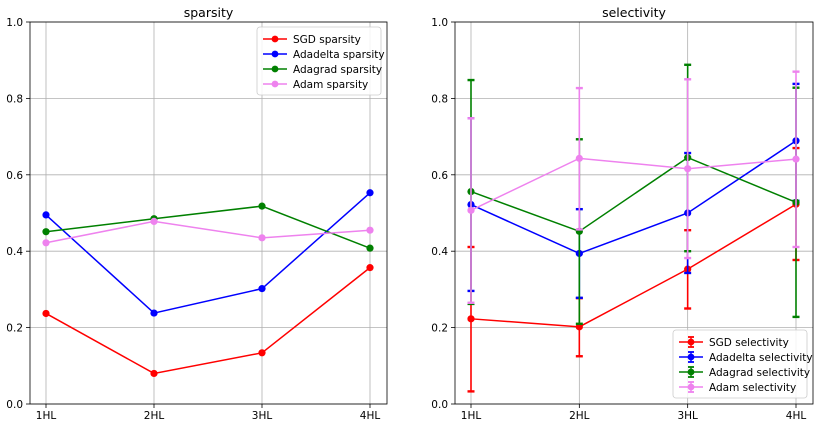 This screenshot has height=431, width=818. I want to click on legend-entry: Adagrad selectivity, so click(744, 372).